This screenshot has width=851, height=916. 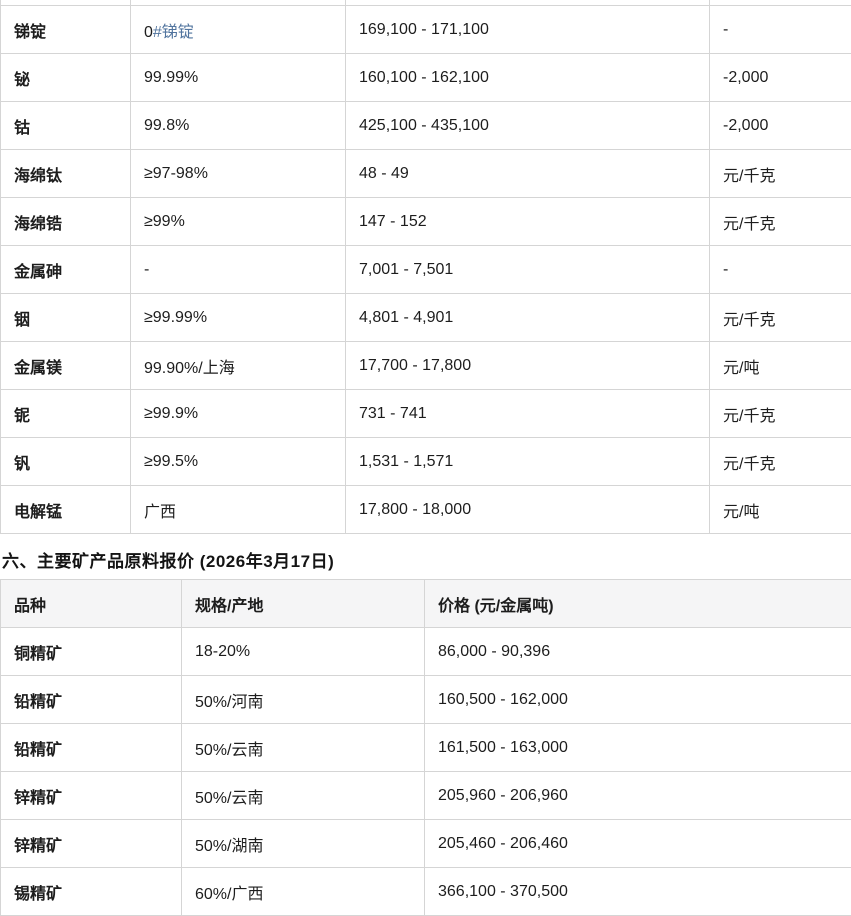 I want to click on metal-name: 钴, so click(x=66, y=126).